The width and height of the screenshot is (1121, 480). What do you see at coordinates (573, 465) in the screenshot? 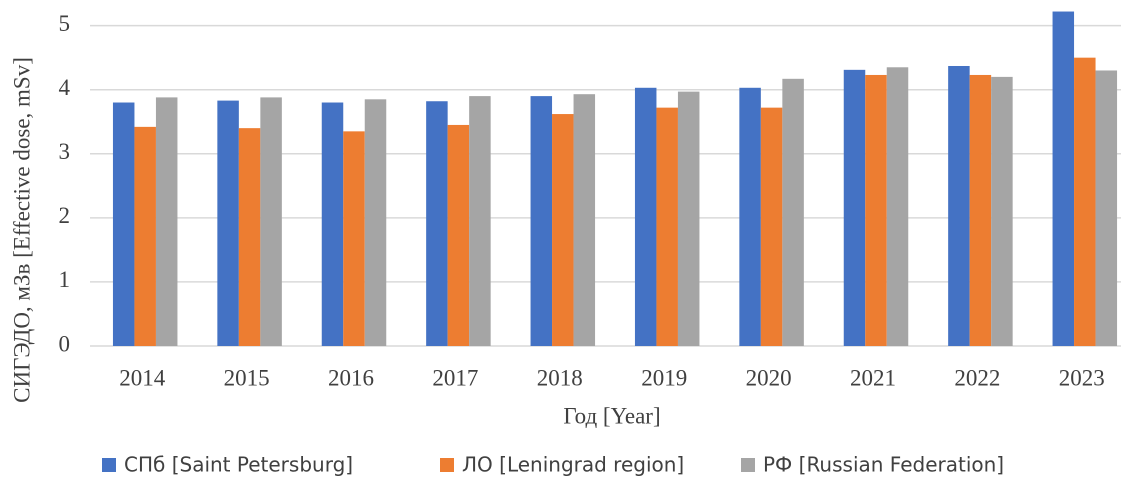
I see `legend-label: ЛО [Leningrad region]` at bounding box center [573, 465].